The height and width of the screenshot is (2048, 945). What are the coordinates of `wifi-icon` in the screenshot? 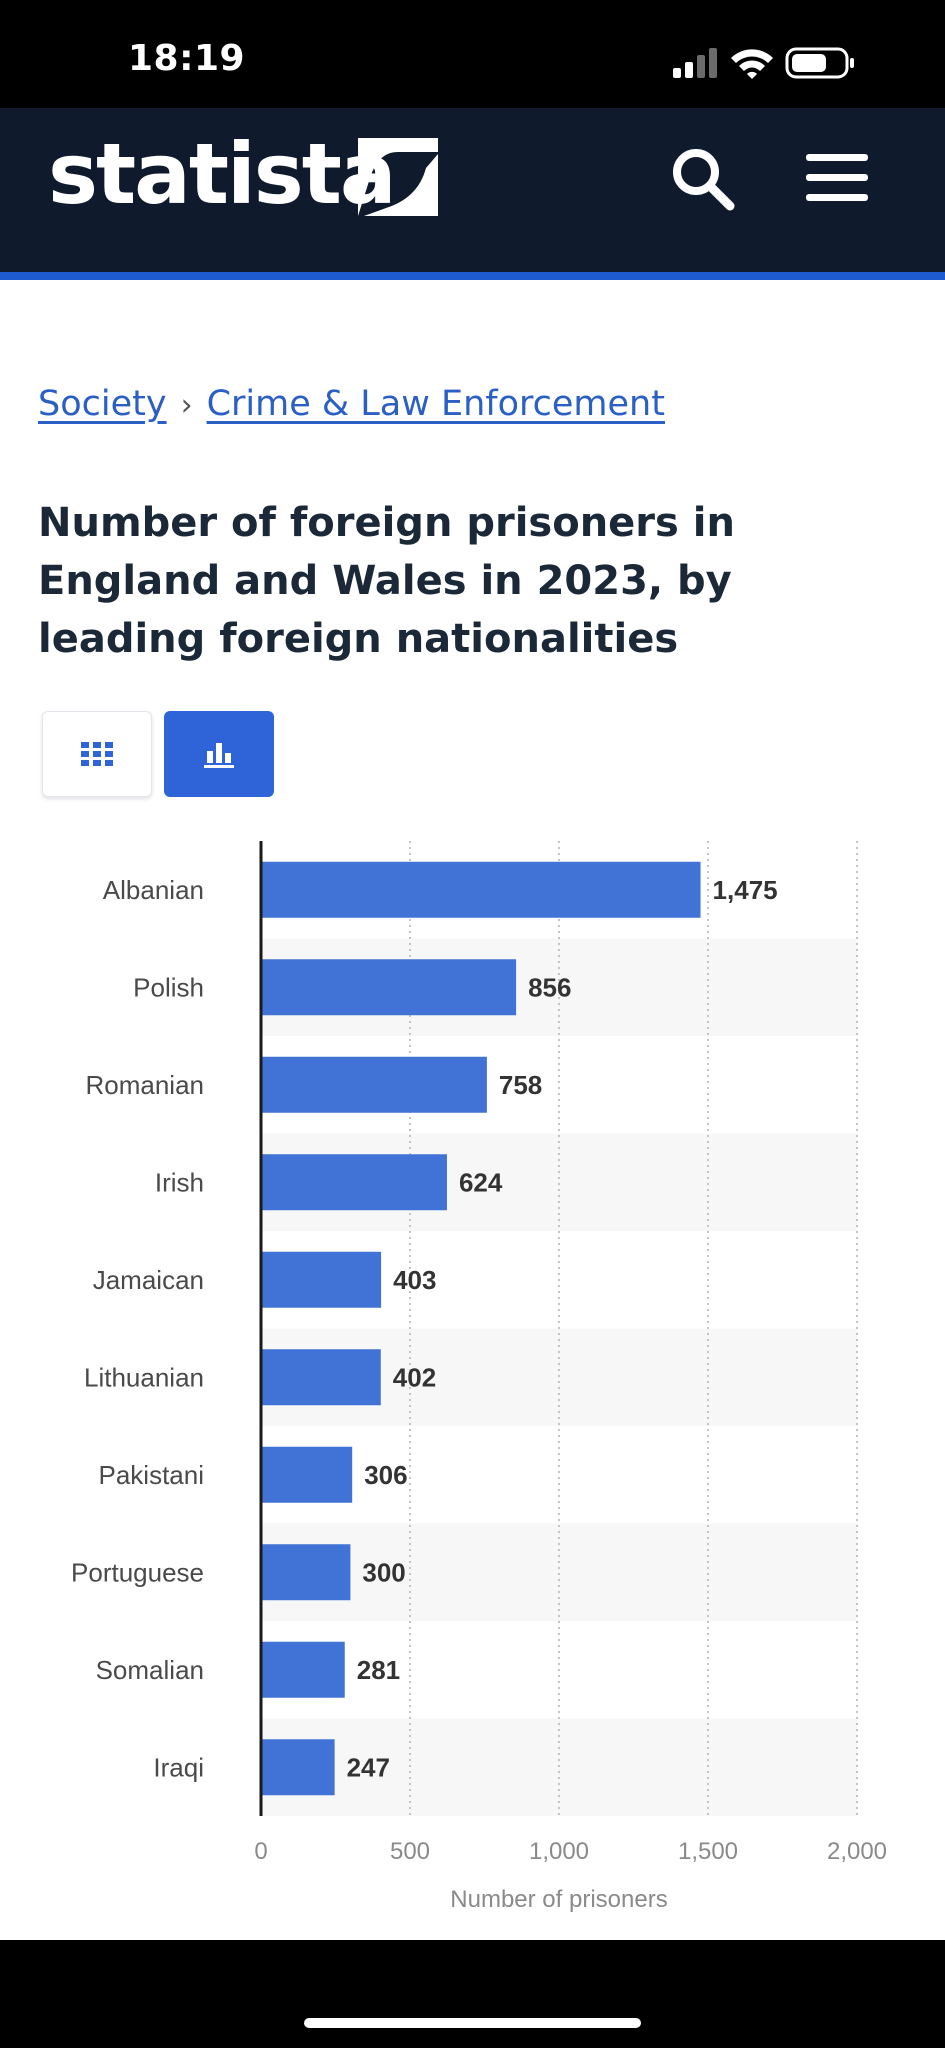 It's located at (752, 64).